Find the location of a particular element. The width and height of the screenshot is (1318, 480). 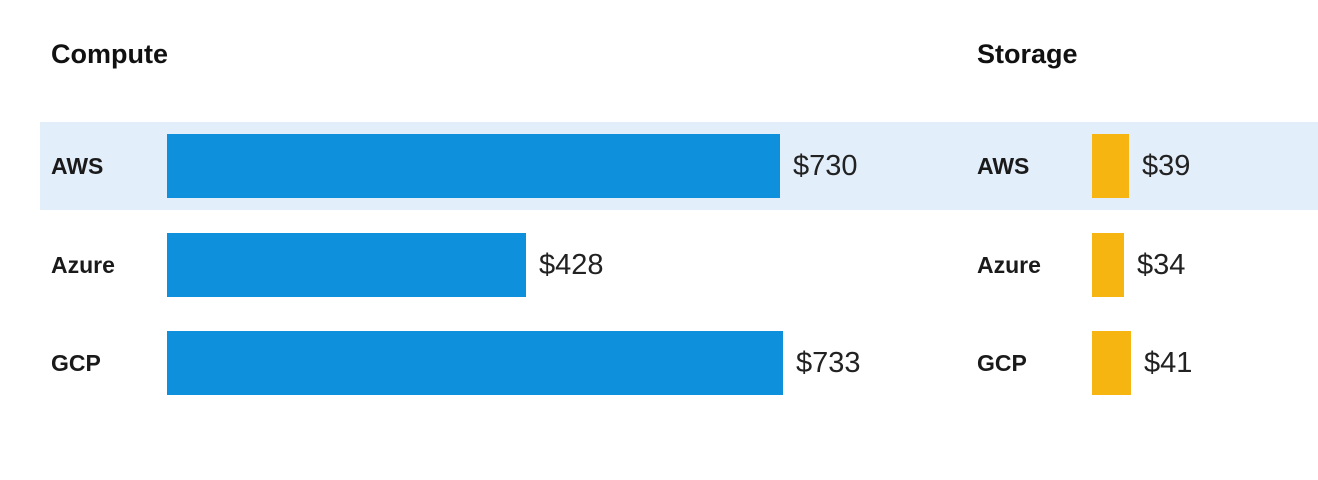

storage-category-label-gcp: GCP is located at coordinates (1002, 363).